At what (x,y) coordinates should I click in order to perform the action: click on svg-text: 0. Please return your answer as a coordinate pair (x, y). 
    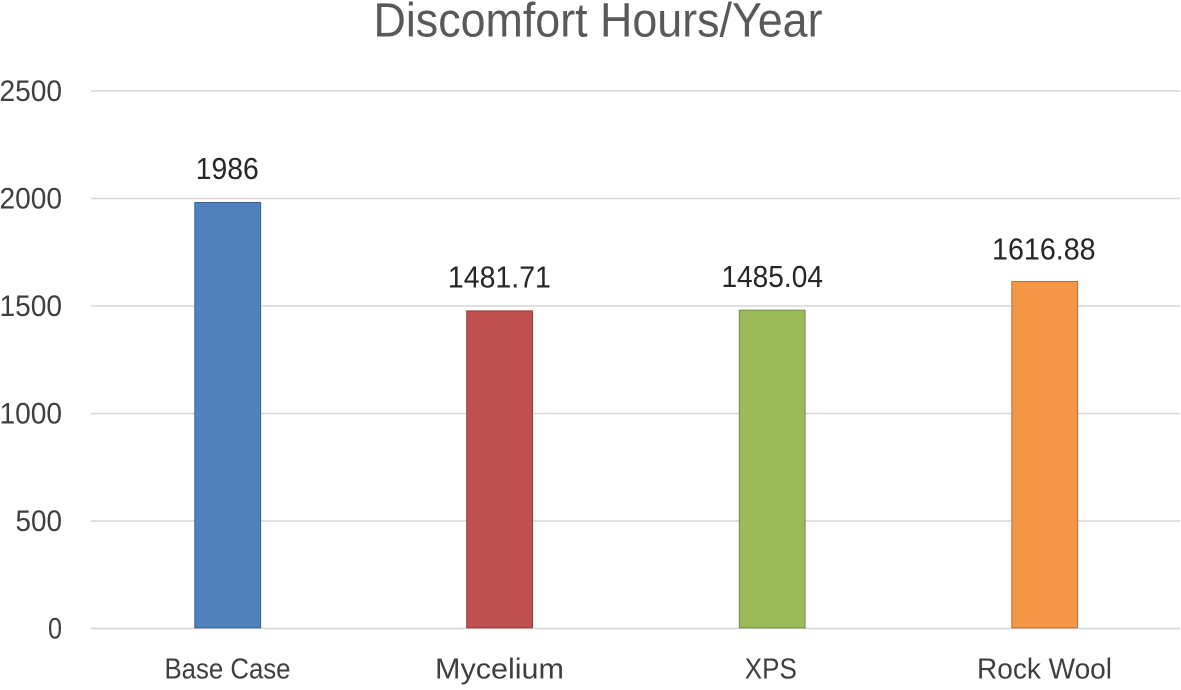
    Looking at the image, I should click on (55, 629).